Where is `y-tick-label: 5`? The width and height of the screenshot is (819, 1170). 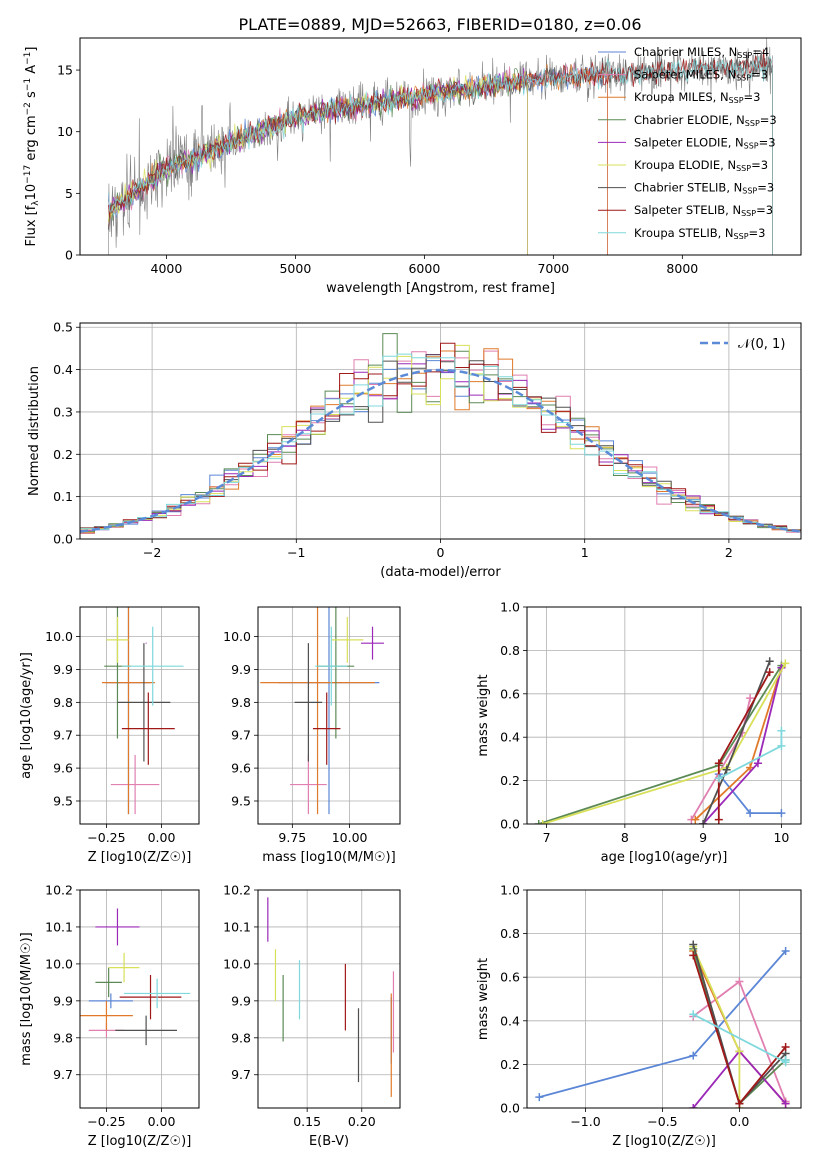
y-tick-label: 5 is located at coordinates (69, 193).